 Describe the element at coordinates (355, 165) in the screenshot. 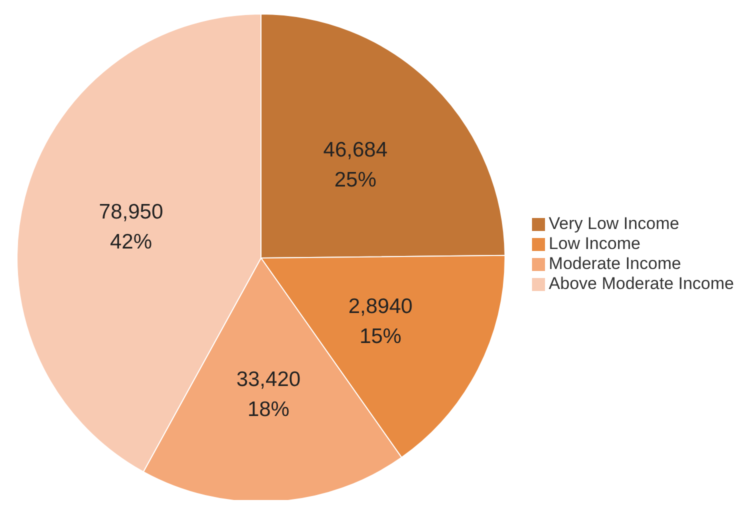

I see `data-label: 46,684 25%` at that location.